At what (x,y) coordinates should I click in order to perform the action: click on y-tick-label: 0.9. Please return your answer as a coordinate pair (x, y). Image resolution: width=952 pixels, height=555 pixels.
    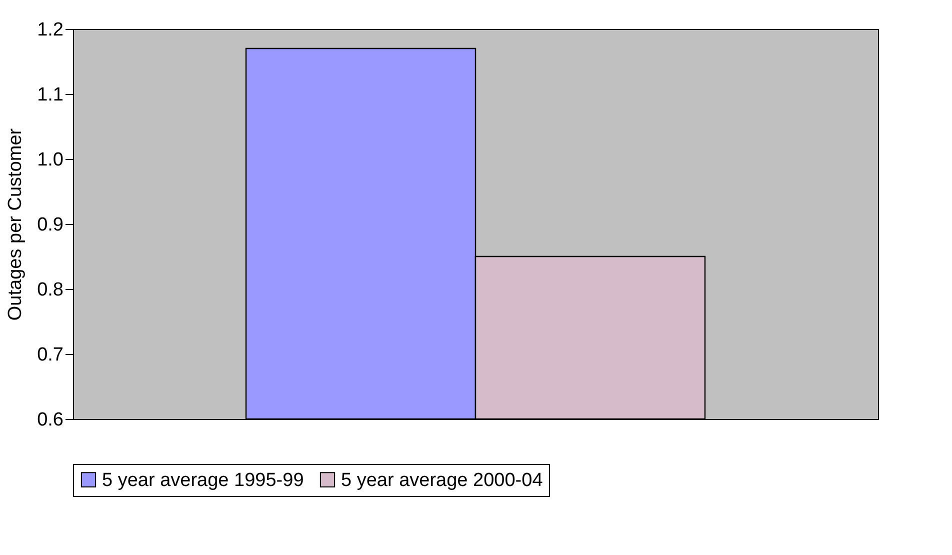
    Looking at the image, I should click on (50, 225).